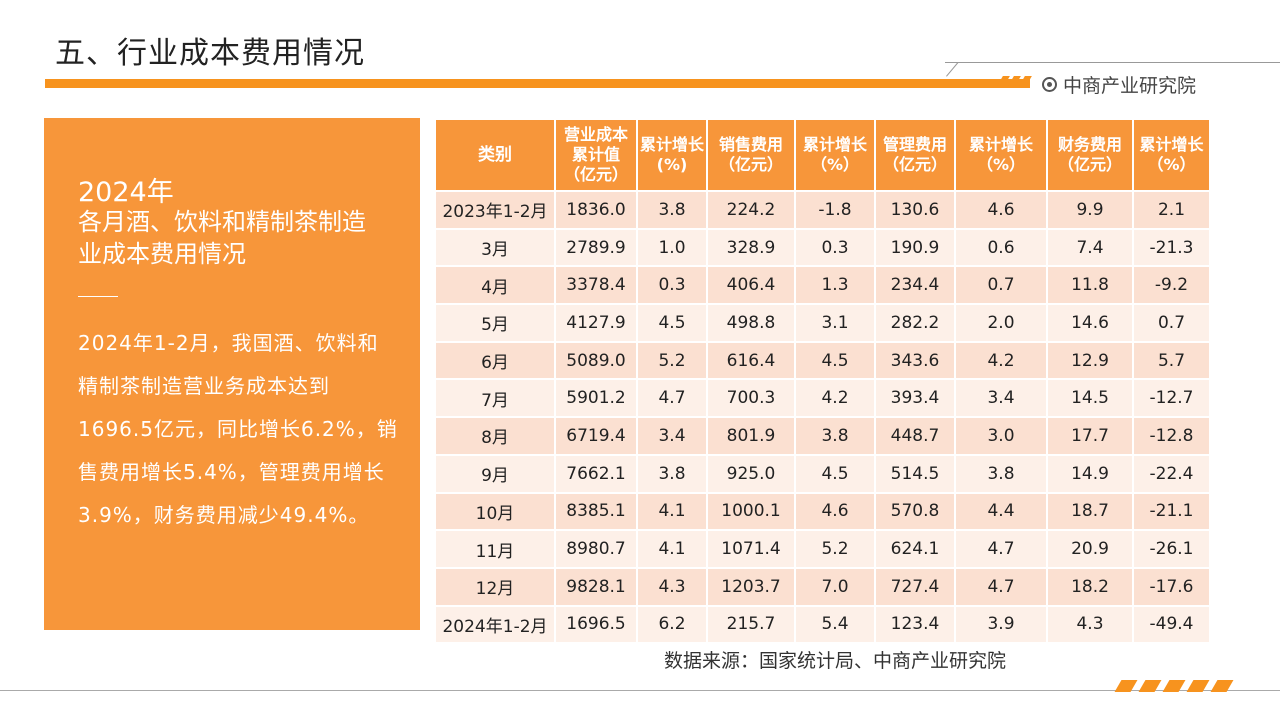 This screenshot has width=1280, height=720. What do you see at coordinates (596, 624) in the screenshot?
I see `table-cell: 1696.5` at bounding box center [596, 624].